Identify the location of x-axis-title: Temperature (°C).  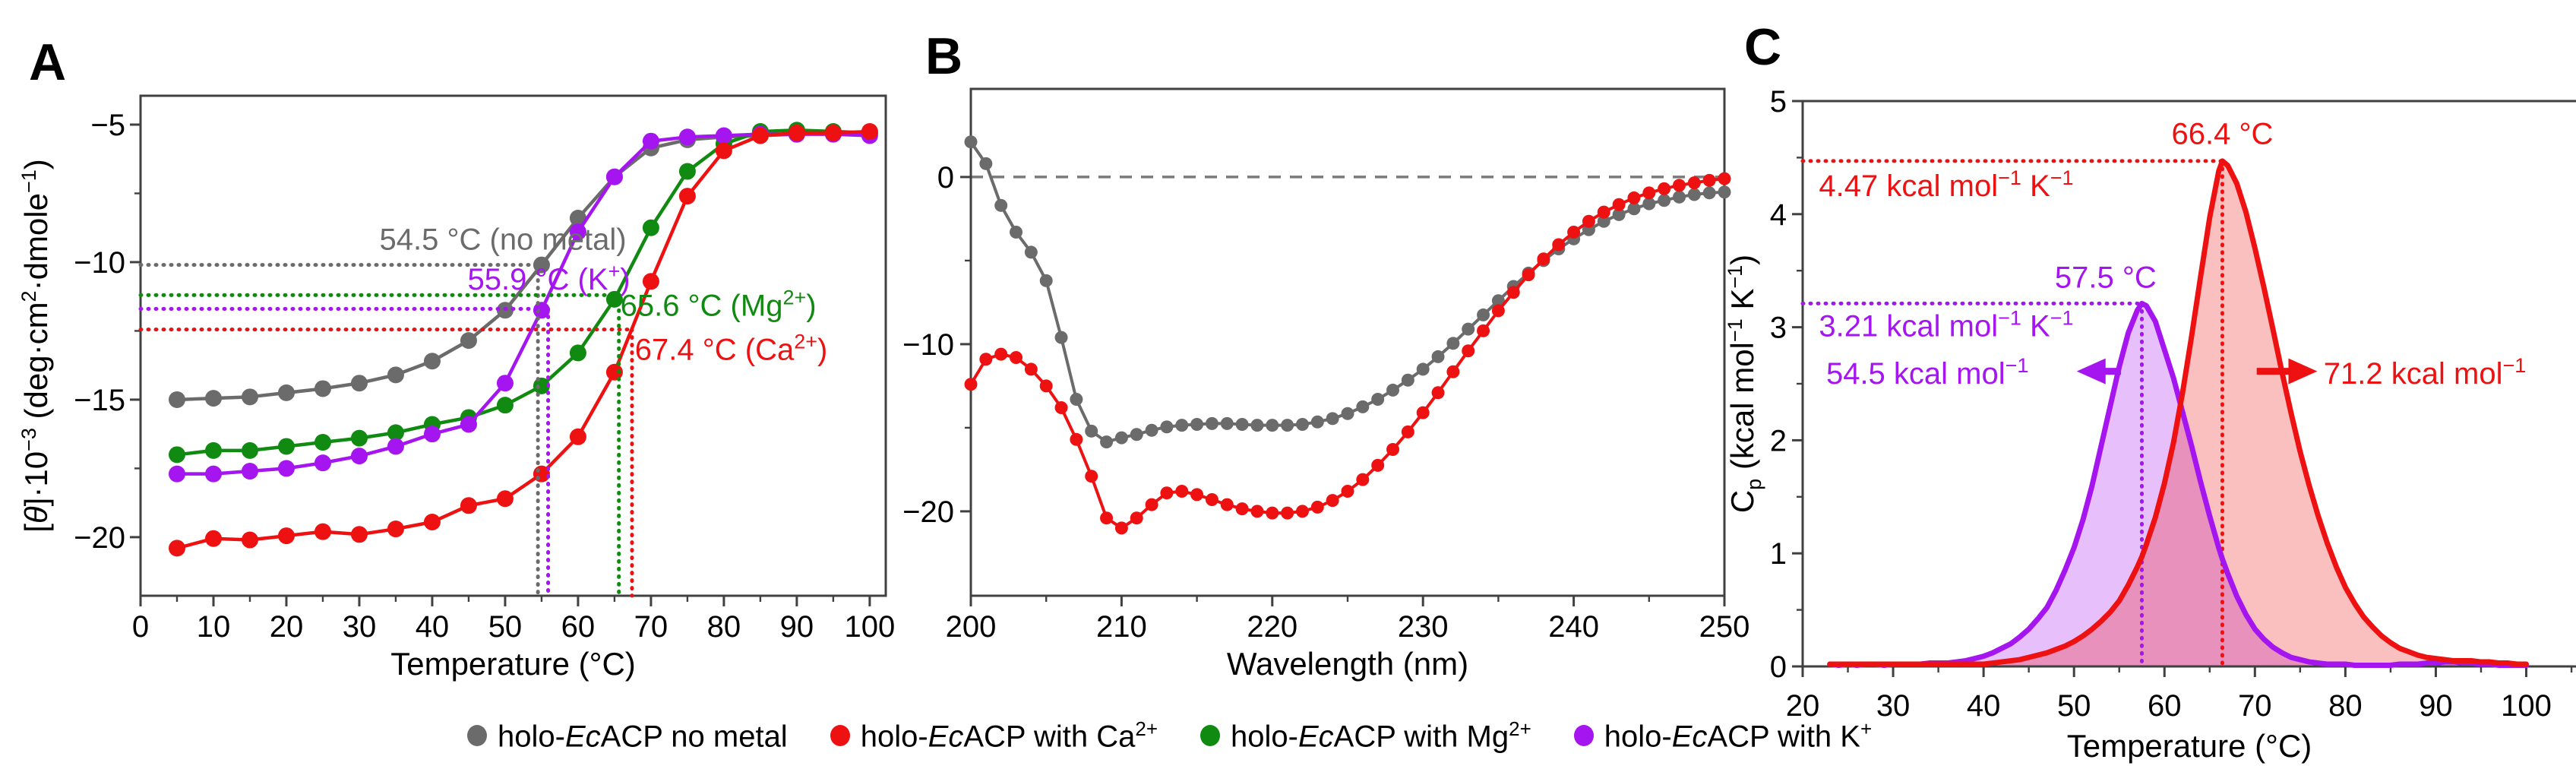
(513, 664).